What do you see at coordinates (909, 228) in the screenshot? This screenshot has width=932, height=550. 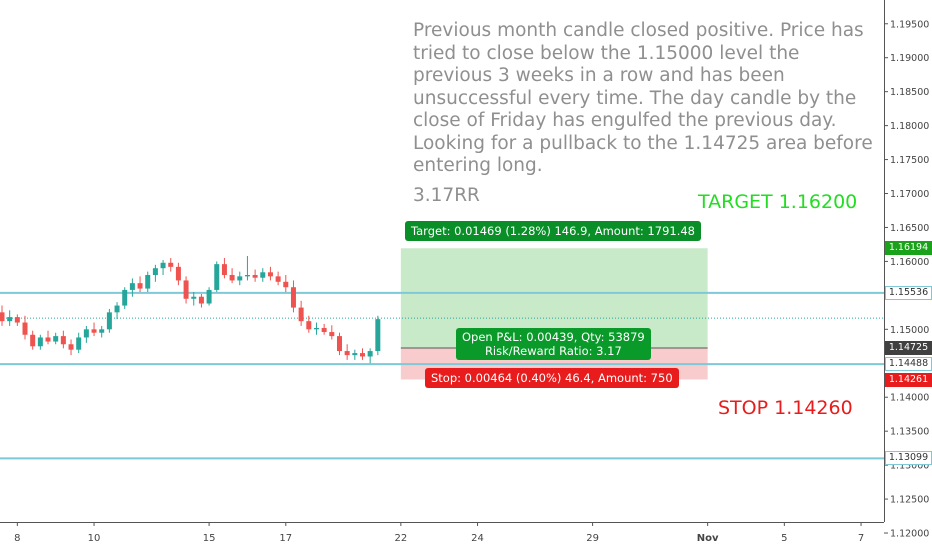 I see `y-tick-label: 1.16500` at bounding box center [909, 228].